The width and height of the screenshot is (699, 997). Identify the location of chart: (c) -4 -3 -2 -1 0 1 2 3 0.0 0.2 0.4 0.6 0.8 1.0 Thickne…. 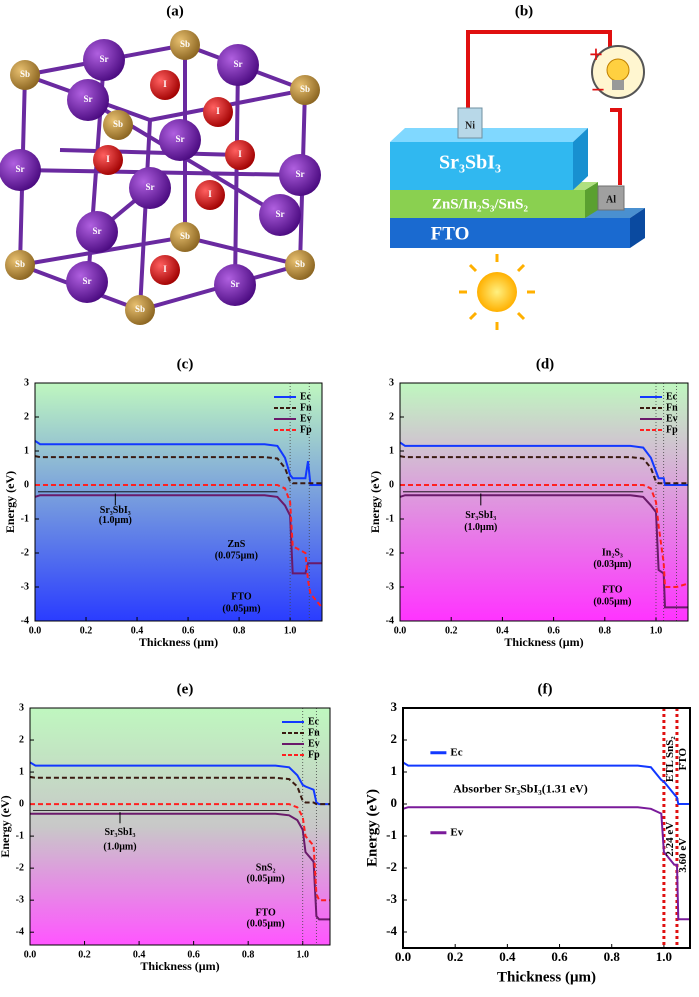
(163, 502).